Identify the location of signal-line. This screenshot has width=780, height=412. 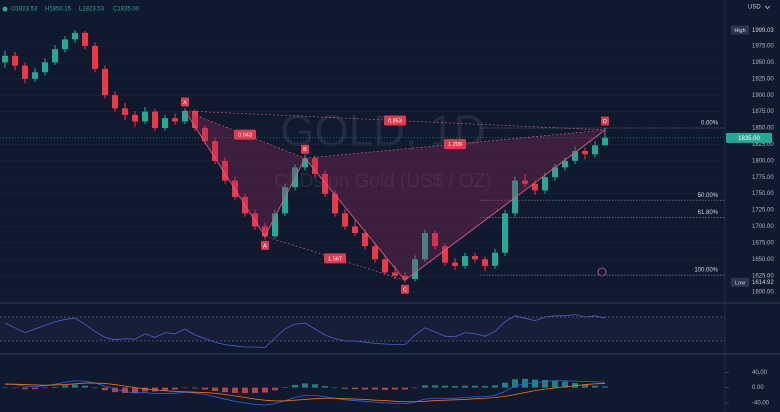
(305, 392).